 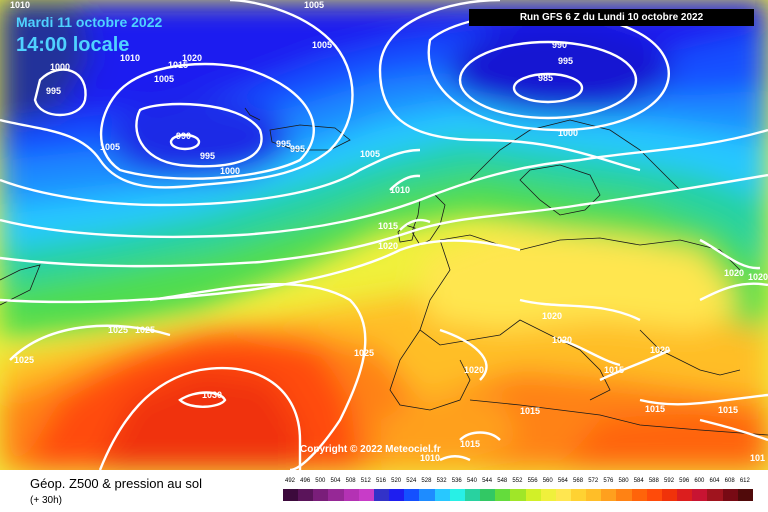 I want to click on color-scale-bar, so click(x=518, y=495).